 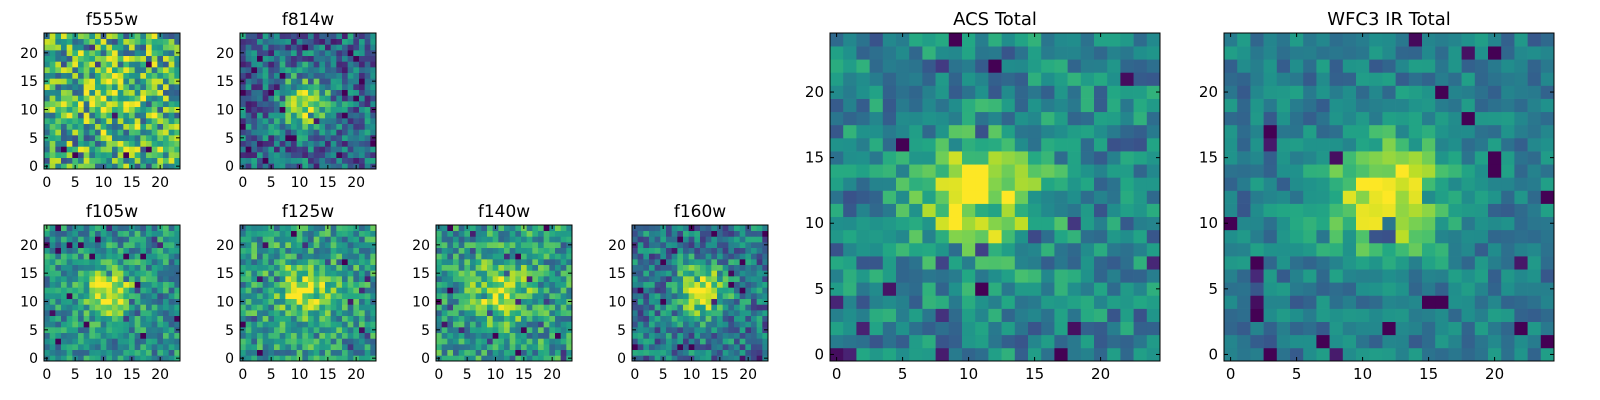 What do you see at coordinates (132, 375) in the screenshot?
I see `x-tick-label: 15` at bounding box center [132, 375].